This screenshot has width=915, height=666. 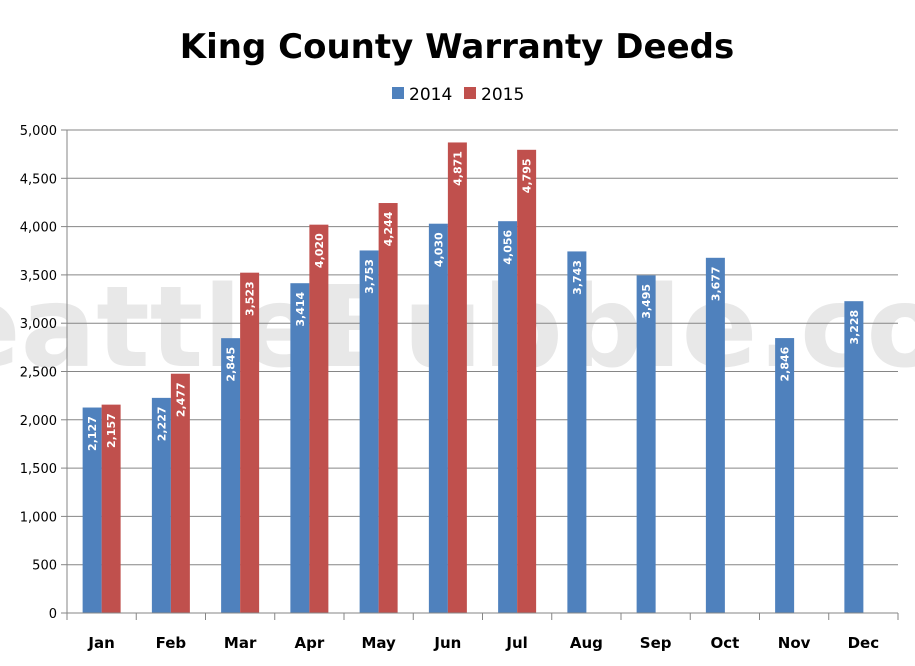 I want to click on legend: 2014 2015, so click(x=458, y=95).